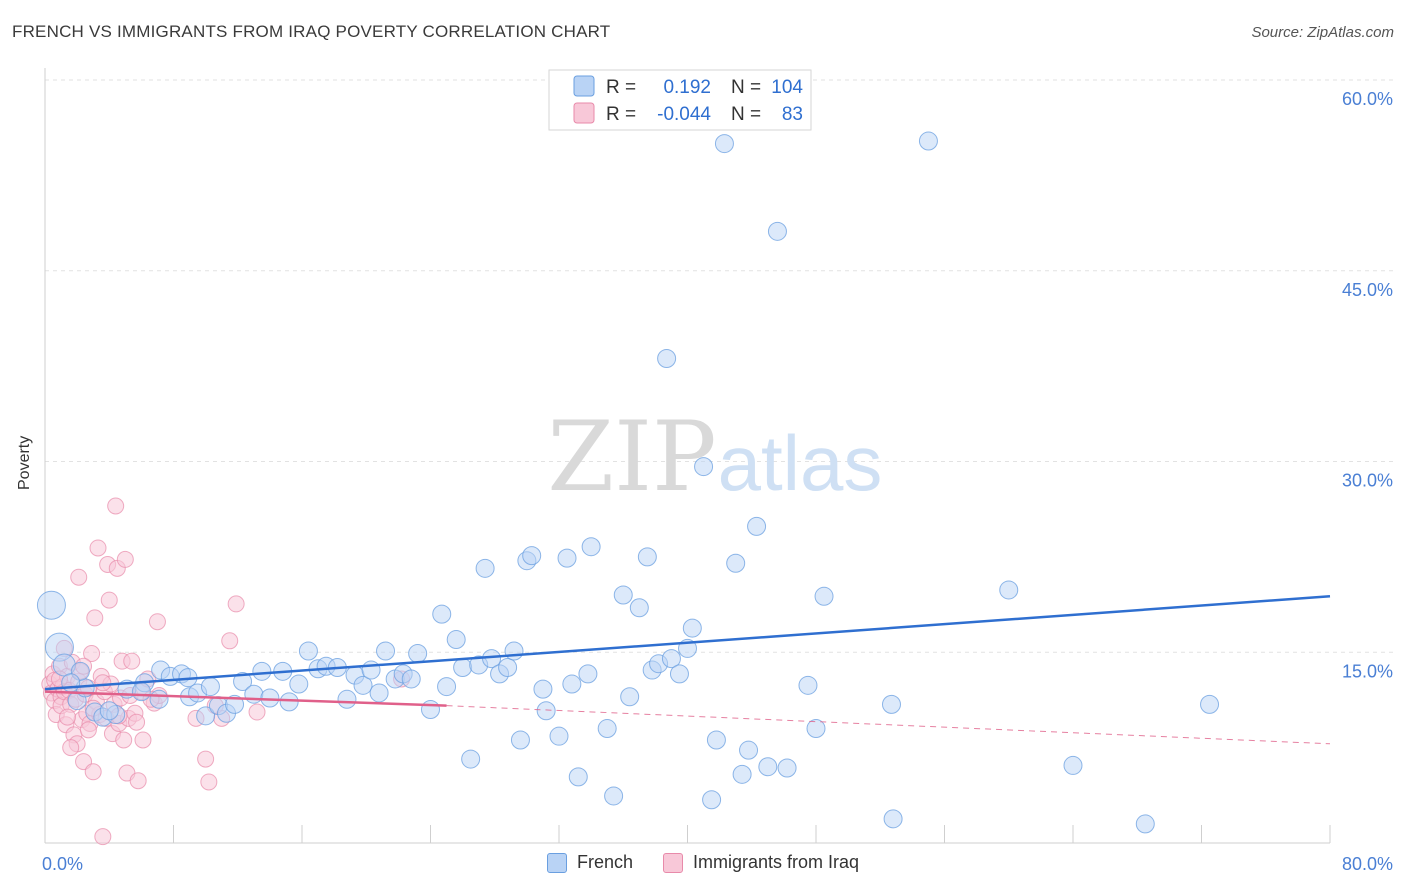  What do you see at coordinates (62, 864) in the screenshot?
I see `x-tick-label-min: 0.0%` at bounding box center [62, 864].